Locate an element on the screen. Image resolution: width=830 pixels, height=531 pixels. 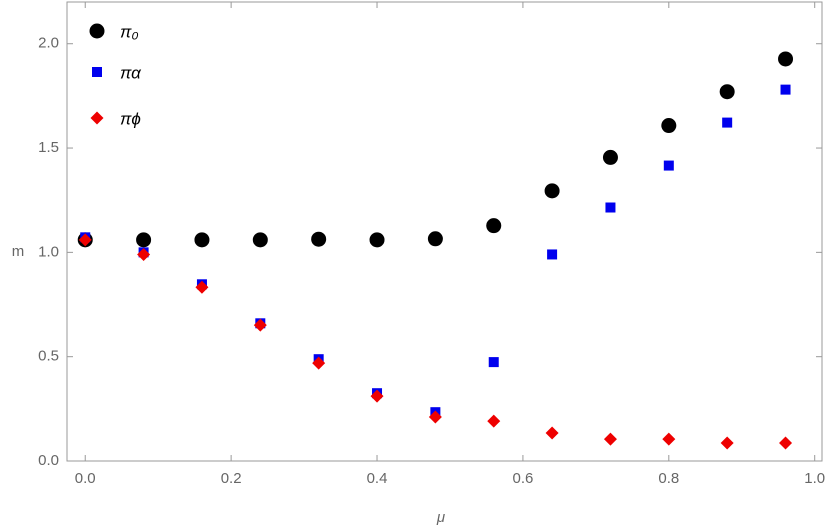
x-tick-label: 0.4 is located at coordinates (377, 478).